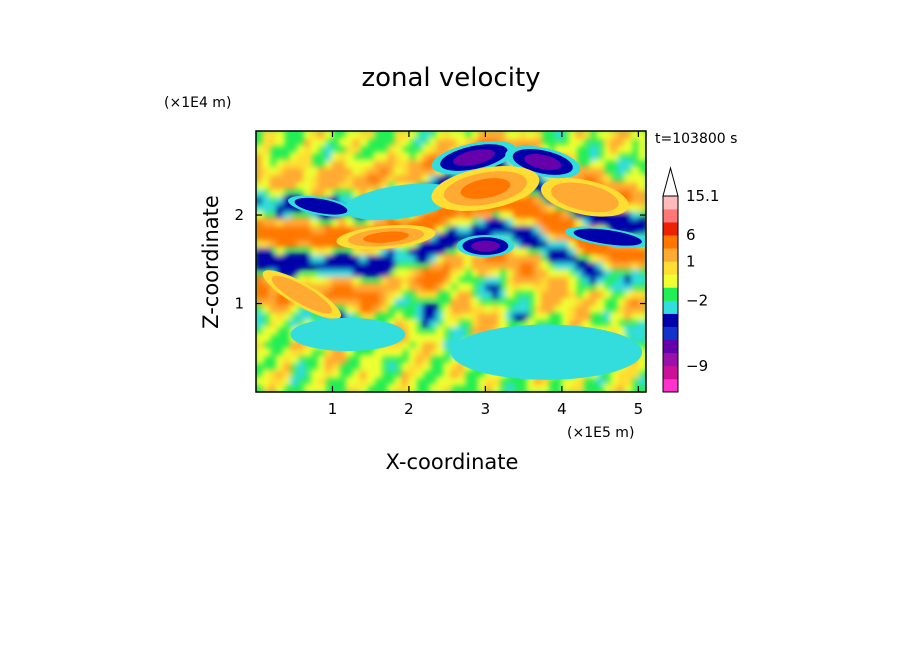 The image size is (904, 654). I want to click on x-tick-label: 4, so click(562, 409).